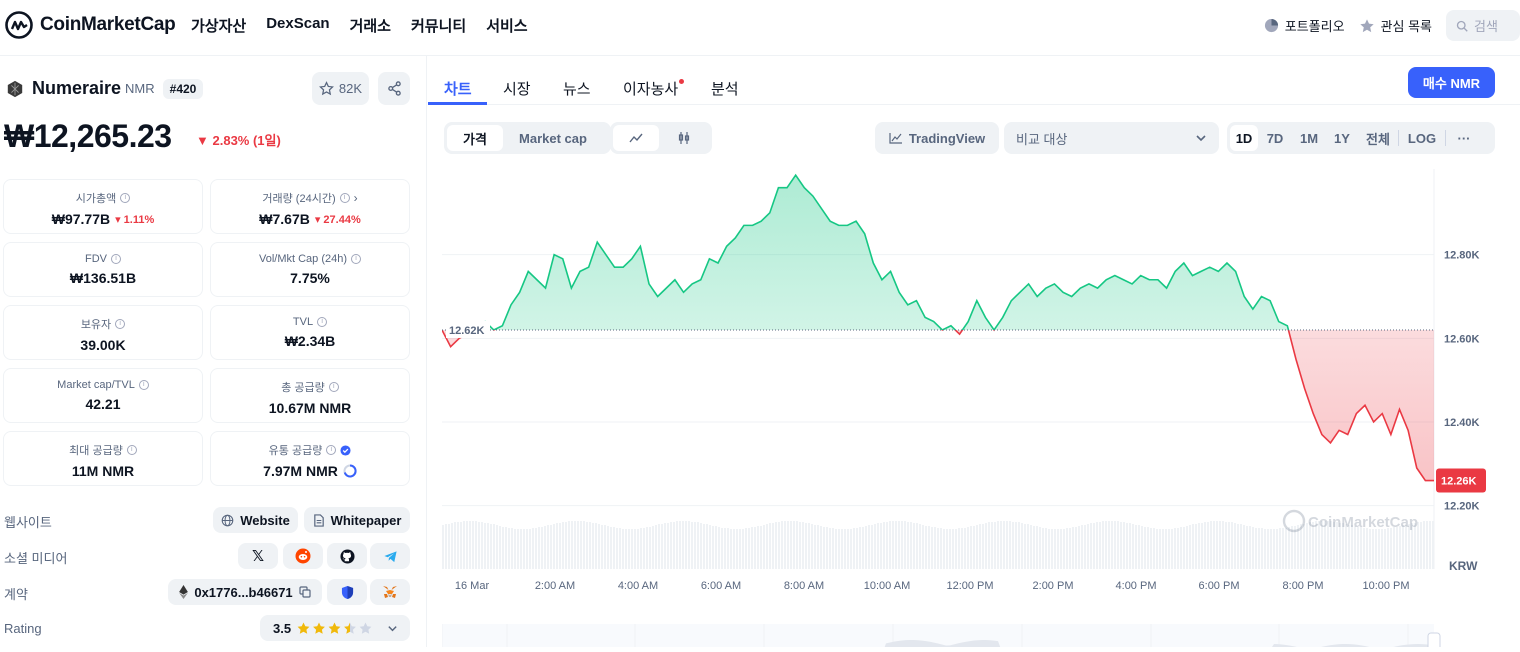 The image size is (1520, 652). What do you see at coordinates (1422, 138) in the screenshot?
I see `log-scale-toggle: LOG` at bounding box center [1422, 138].